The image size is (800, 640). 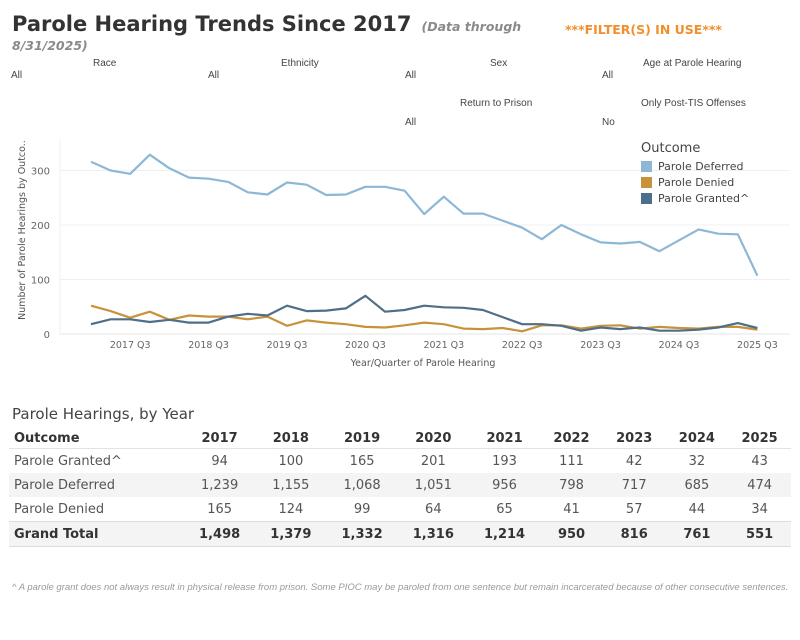 I want to click on legend-item-granted: Parole Granted^, so click(x=695, y=198).